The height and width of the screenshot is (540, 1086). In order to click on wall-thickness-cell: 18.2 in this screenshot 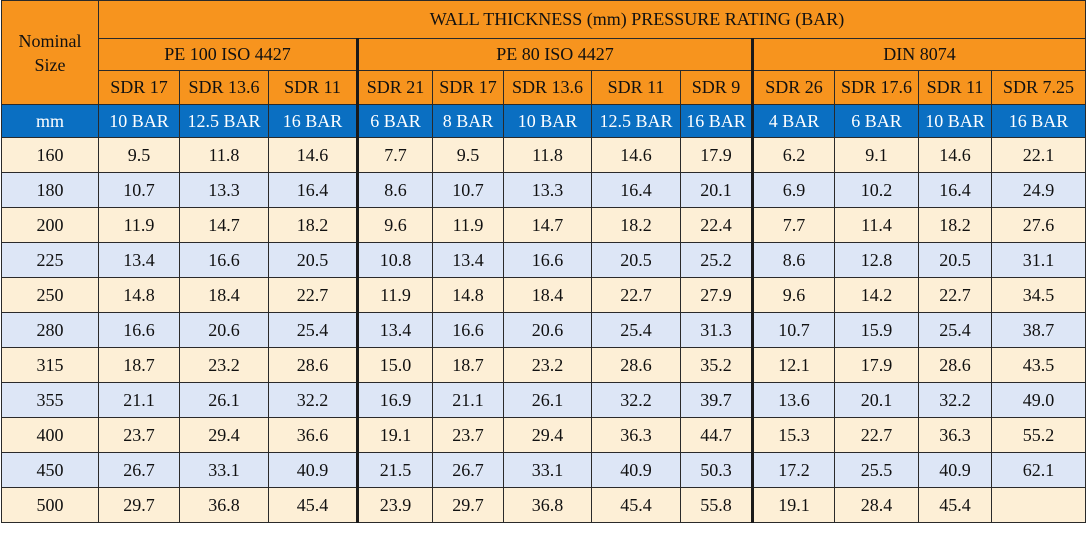, I will do `click(313, 225)`.